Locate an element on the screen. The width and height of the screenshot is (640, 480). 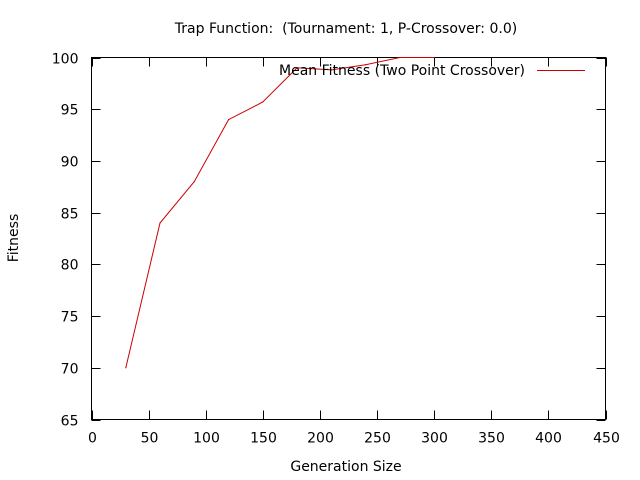
x-tick-label-100: 100 is located at coordinates (206, 439).